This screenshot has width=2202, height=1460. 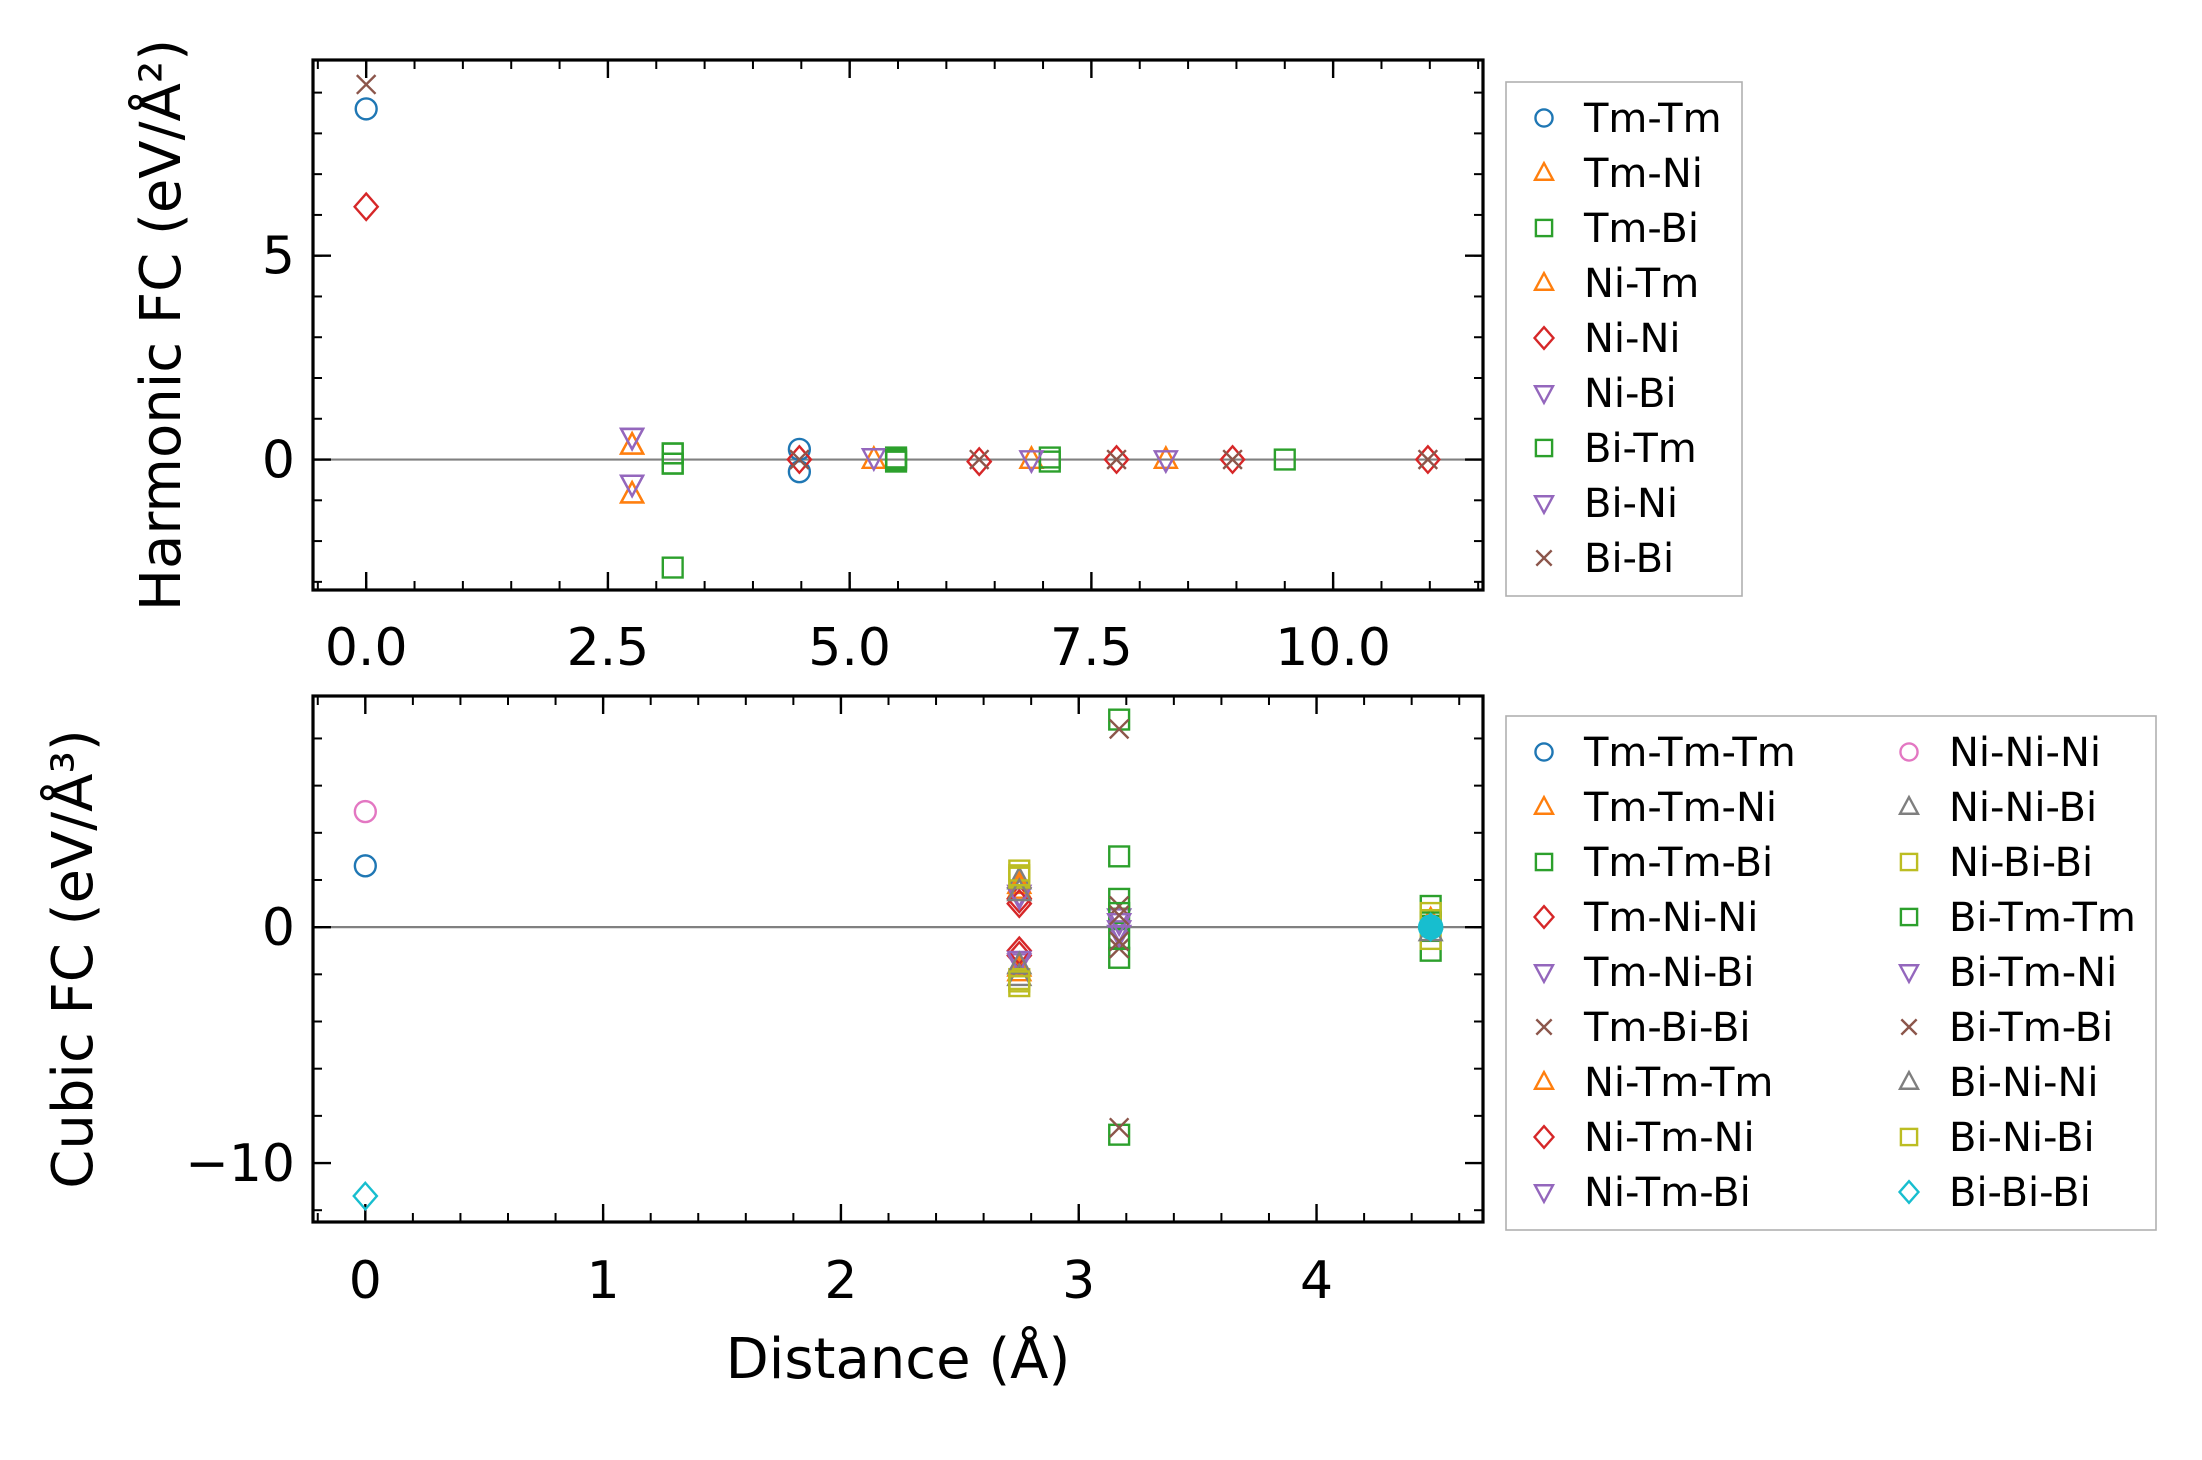 I want to click on legend-label: Bi-Tm-Bi, so click(x=2031, y=1028).